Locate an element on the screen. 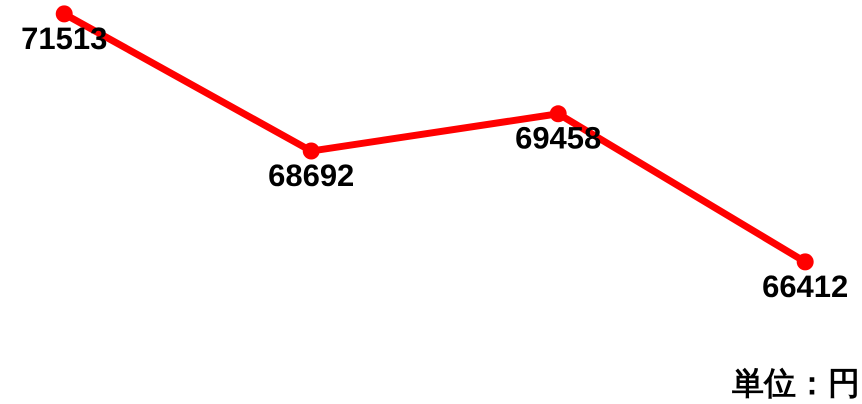 This screenshot has width=862, height=404. data-label: 69458 is located at coordinates (558, 138).